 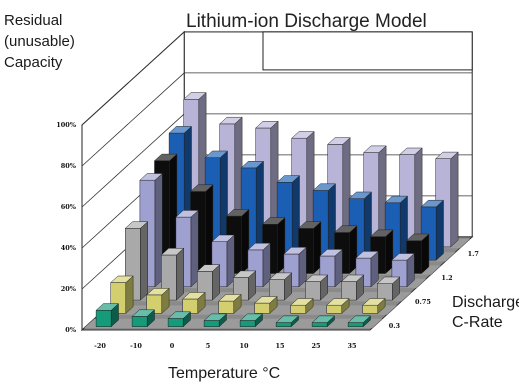 I want to click on x-tick-label: 5, so click(x=208, y=346).